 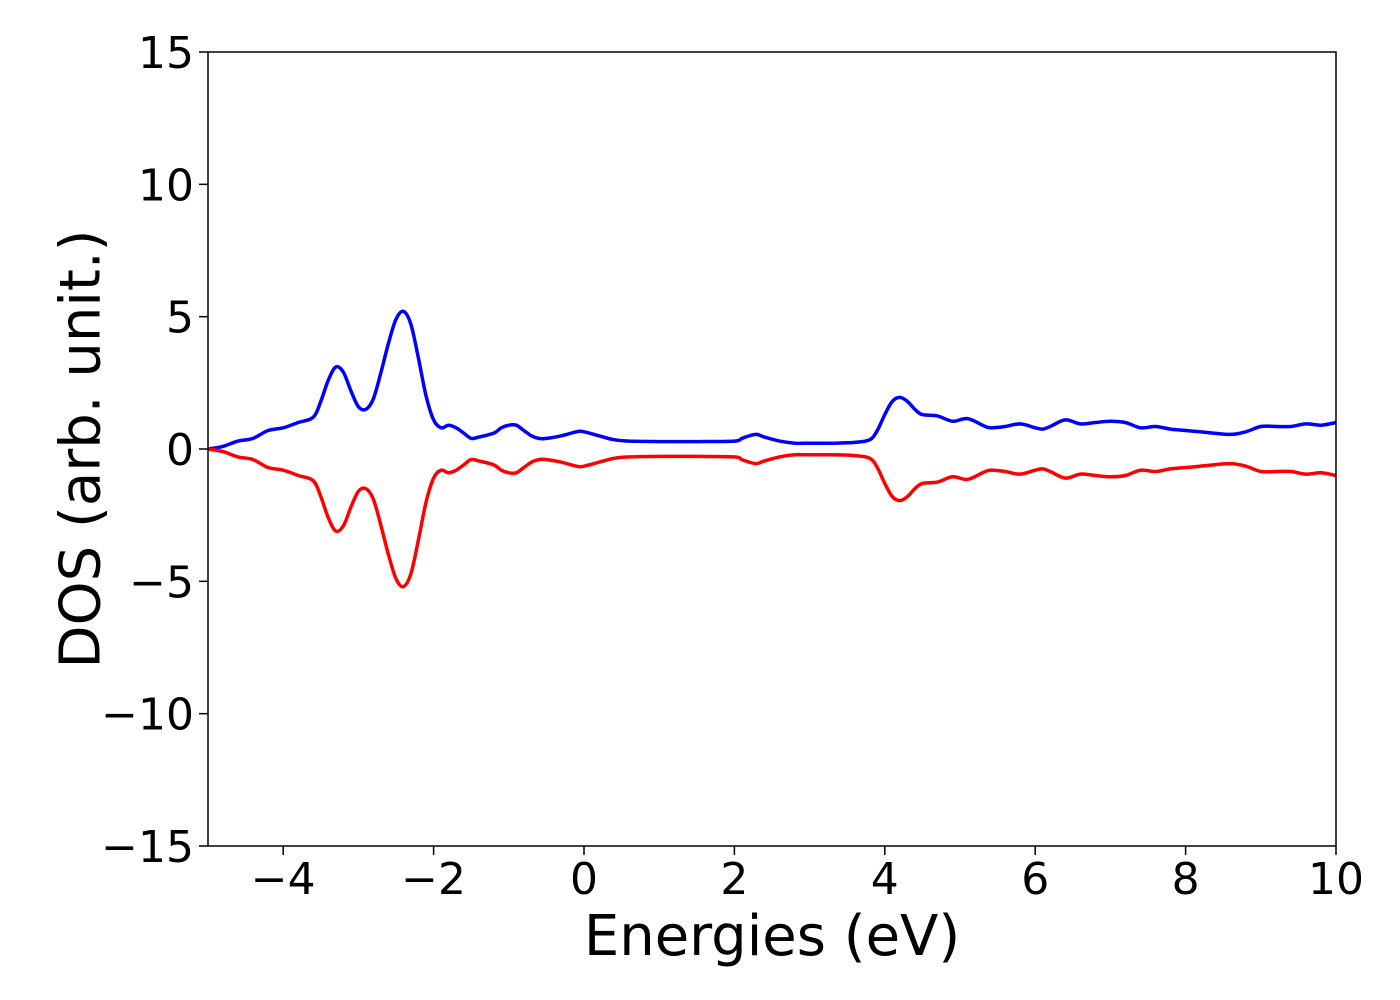 What do you see at coordinates (81, 448) in the screenshot?
I see `y-axis-label: DOS (arb. unit.)` at bounding box center [81, 448].